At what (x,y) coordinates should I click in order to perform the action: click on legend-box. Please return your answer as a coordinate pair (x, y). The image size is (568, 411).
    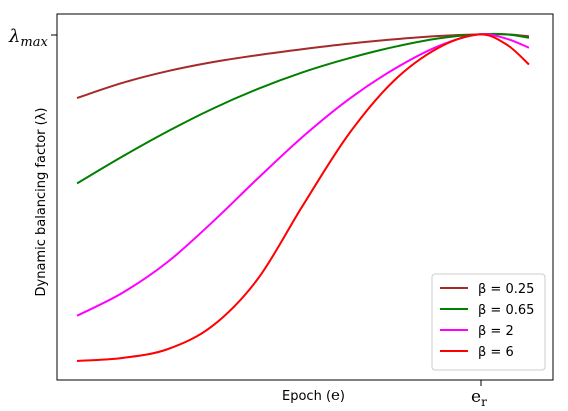
    Looking at the image, I should click on (488, 322).